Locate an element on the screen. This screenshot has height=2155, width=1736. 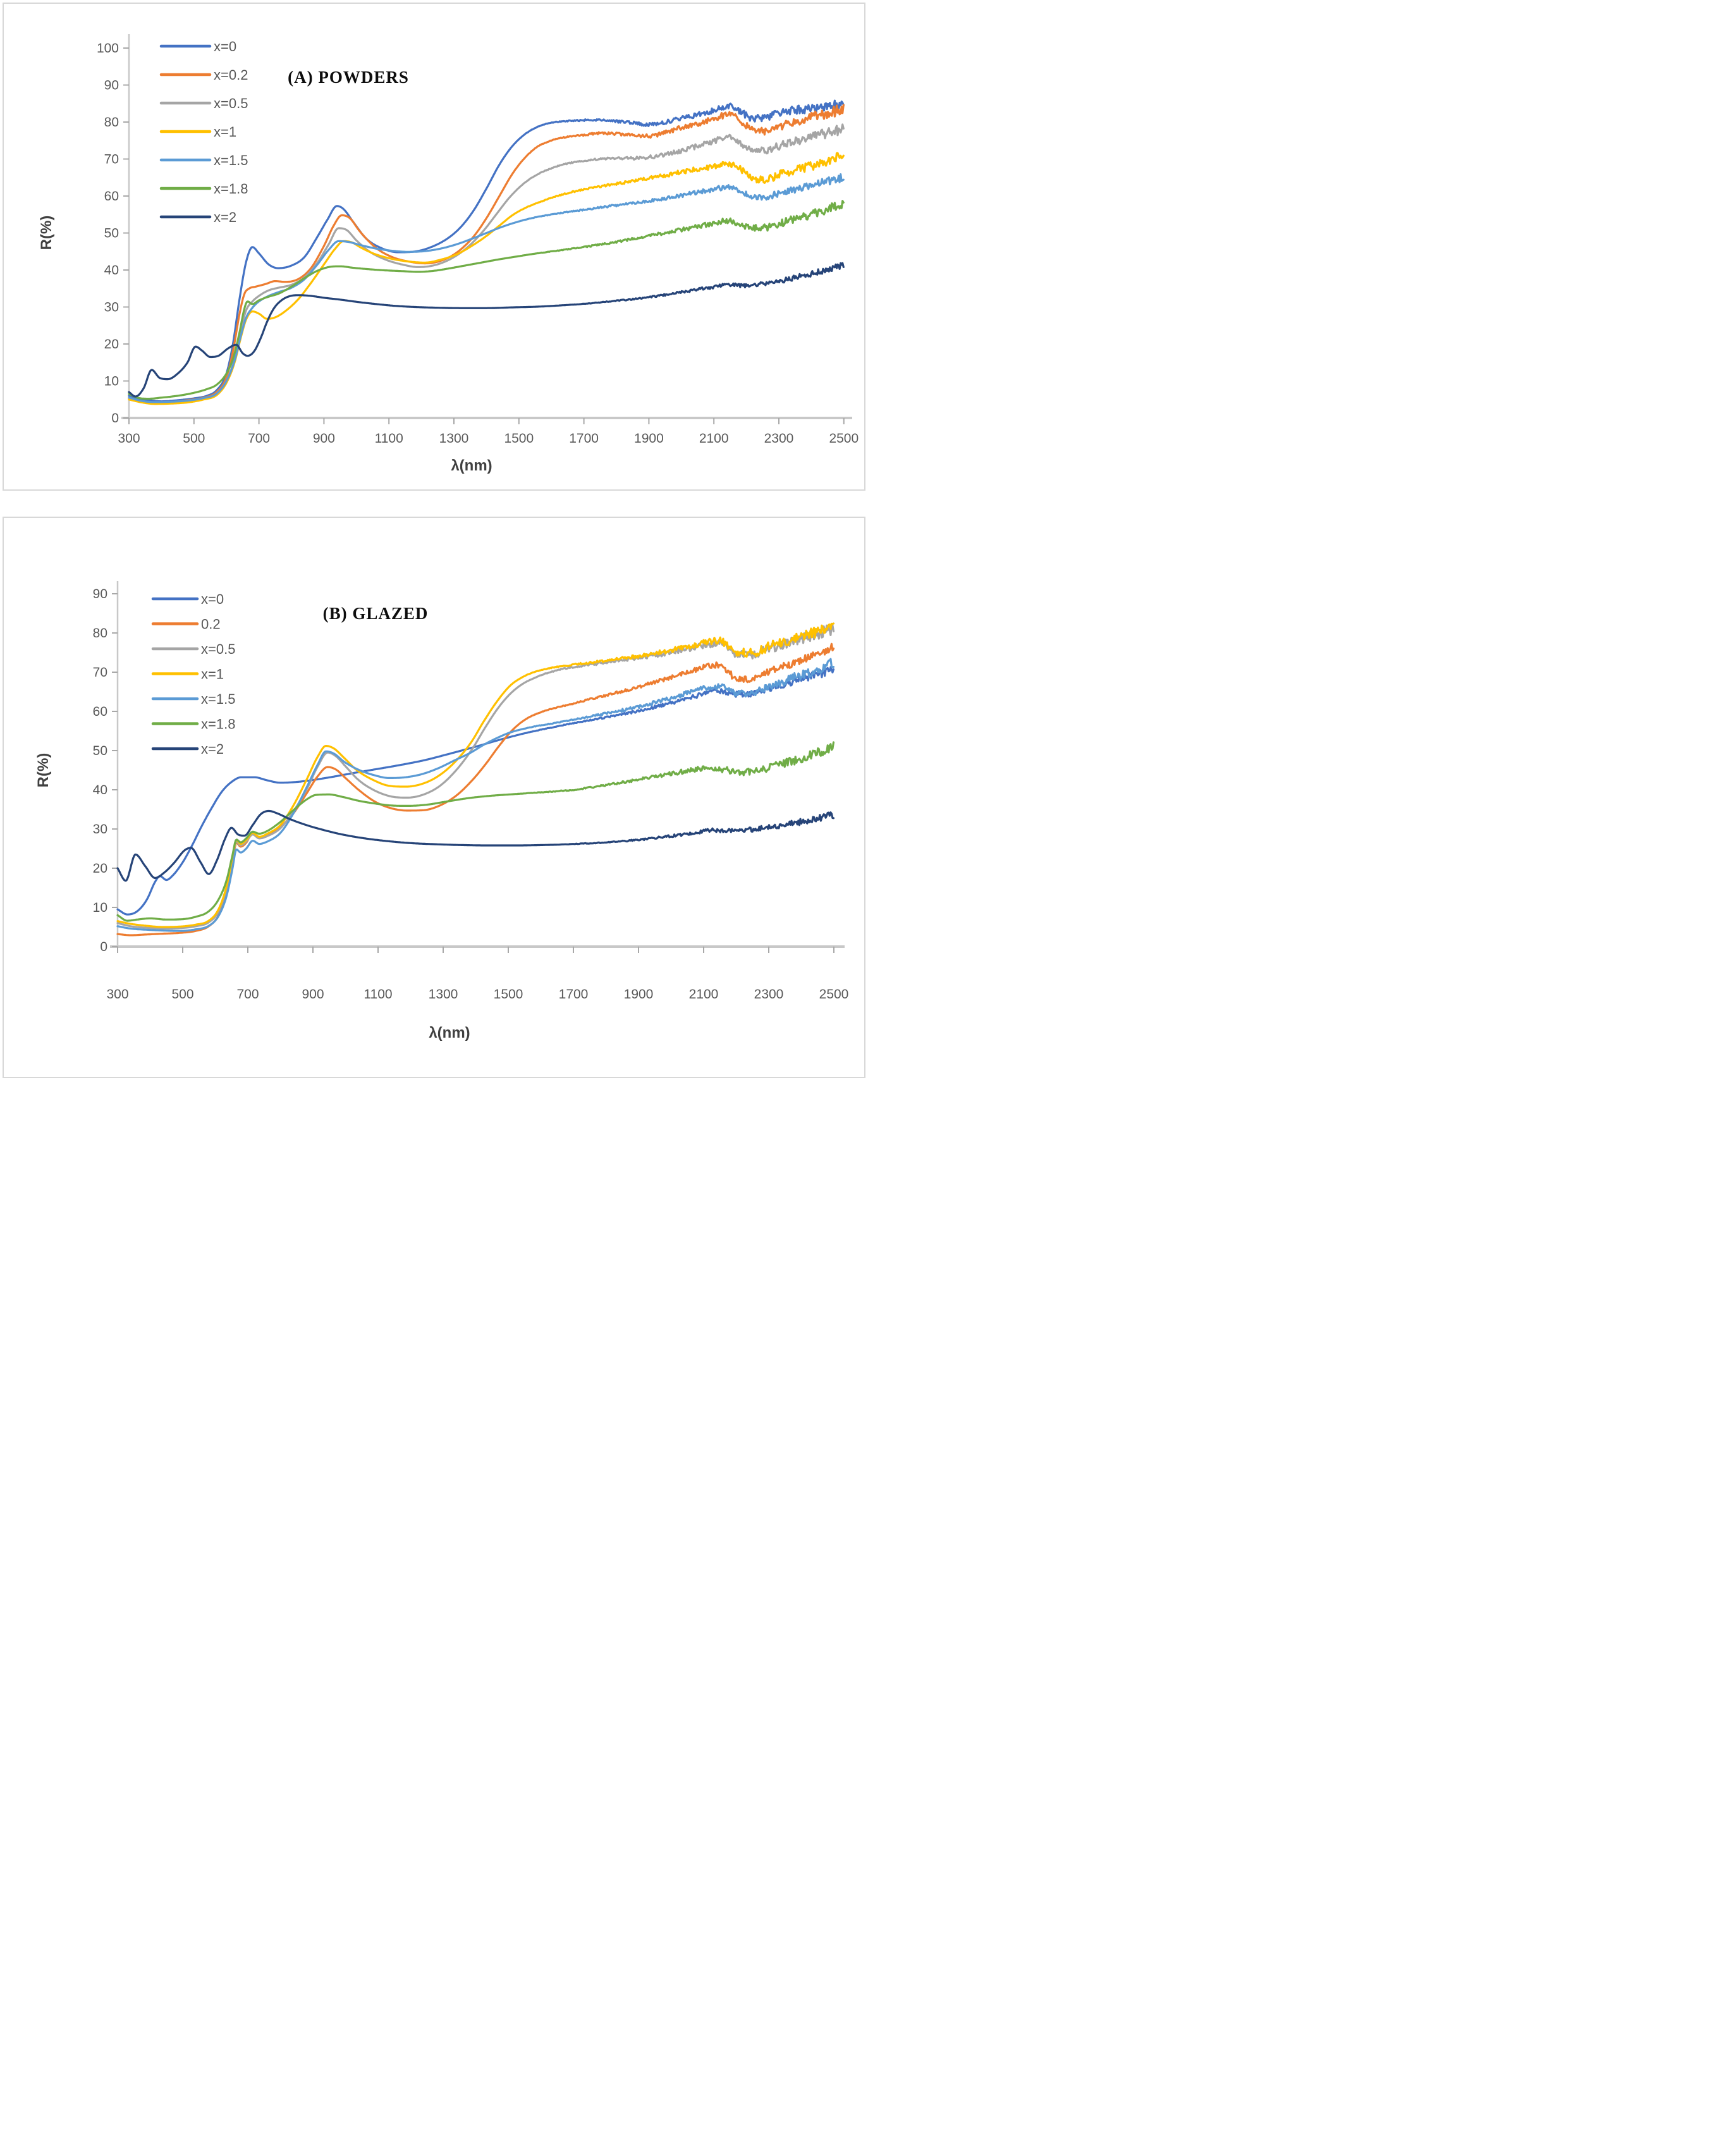
y-tick-label: 100 is located at coordinates (108, 48).